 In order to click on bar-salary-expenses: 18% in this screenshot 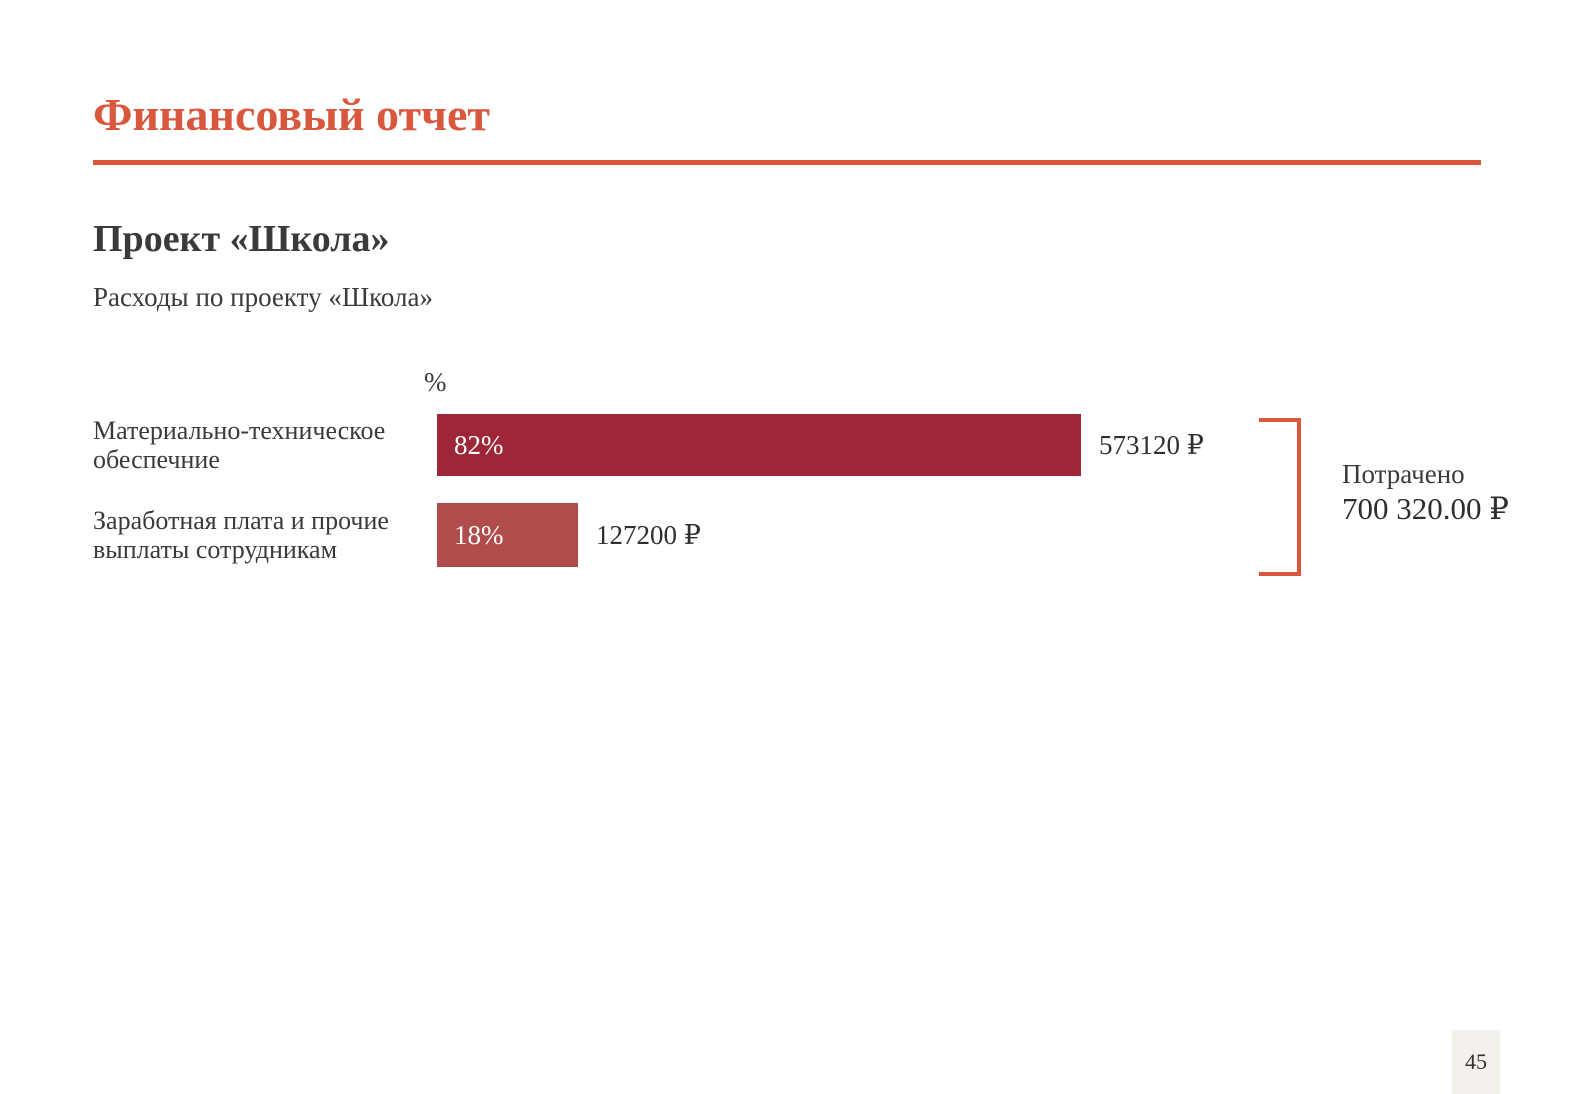, I will do `click(507, 535)`.